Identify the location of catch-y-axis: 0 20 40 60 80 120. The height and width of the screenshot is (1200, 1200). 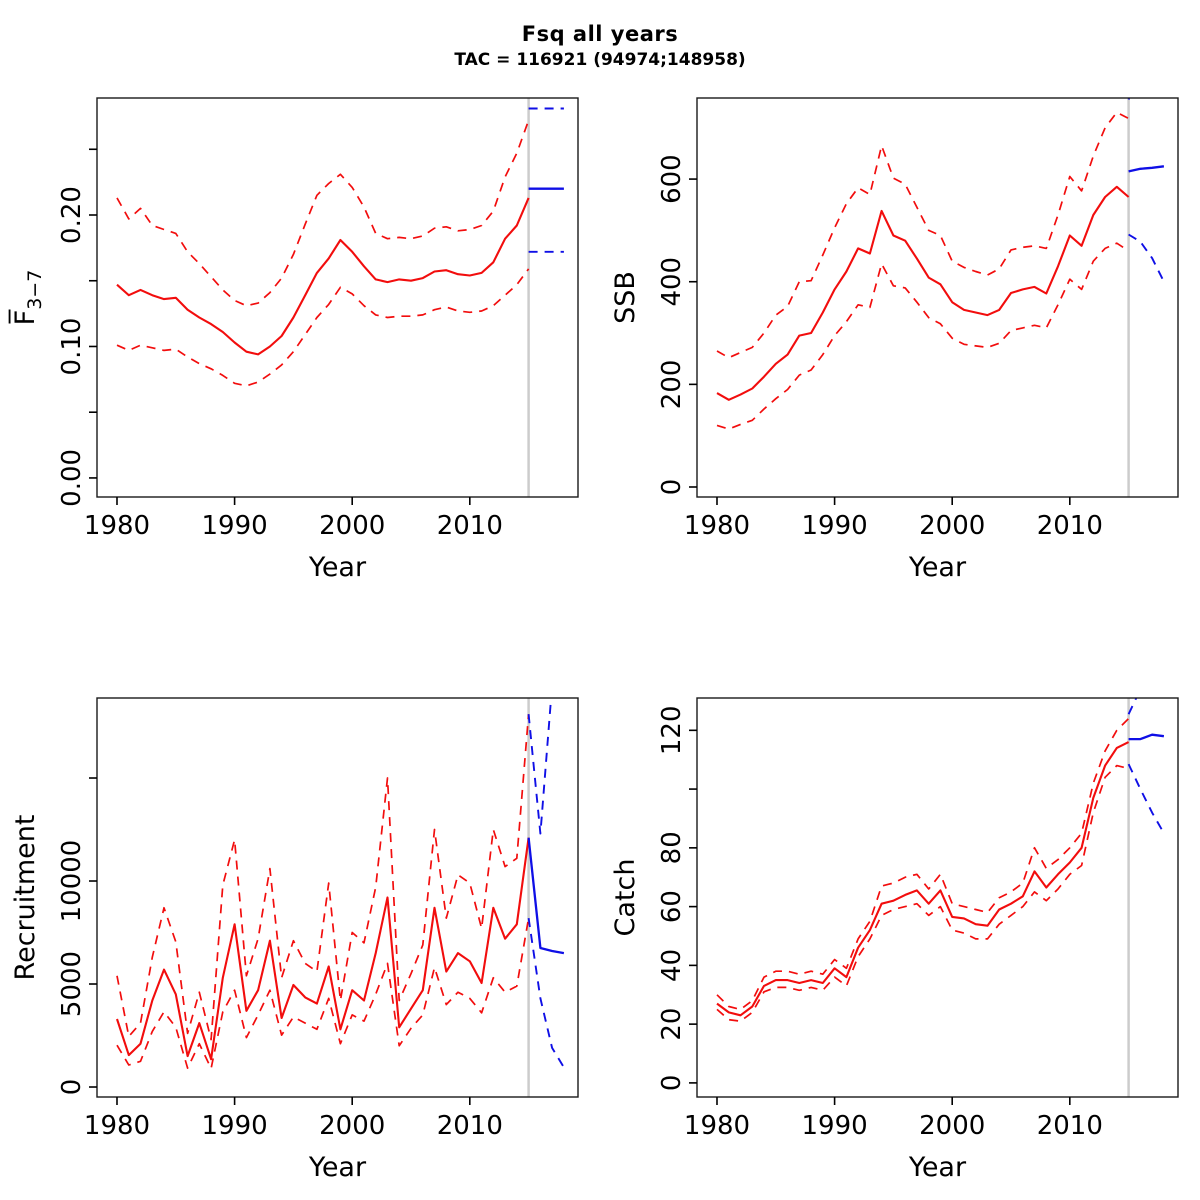
(677, 898).